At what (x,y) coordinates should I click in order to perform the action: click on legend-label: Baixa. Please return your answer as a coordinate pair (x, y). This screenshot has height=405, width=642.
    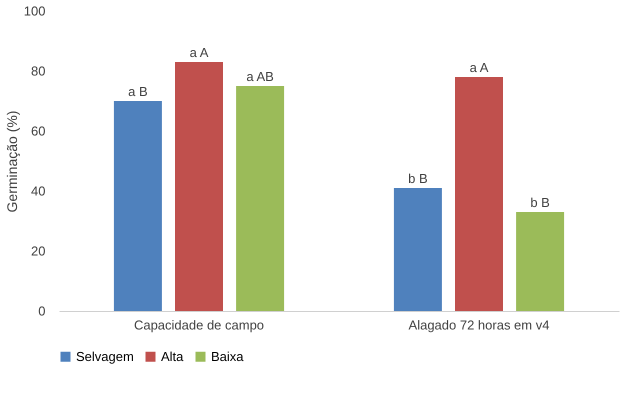
    Looking at the image, I should click on (227, 356).